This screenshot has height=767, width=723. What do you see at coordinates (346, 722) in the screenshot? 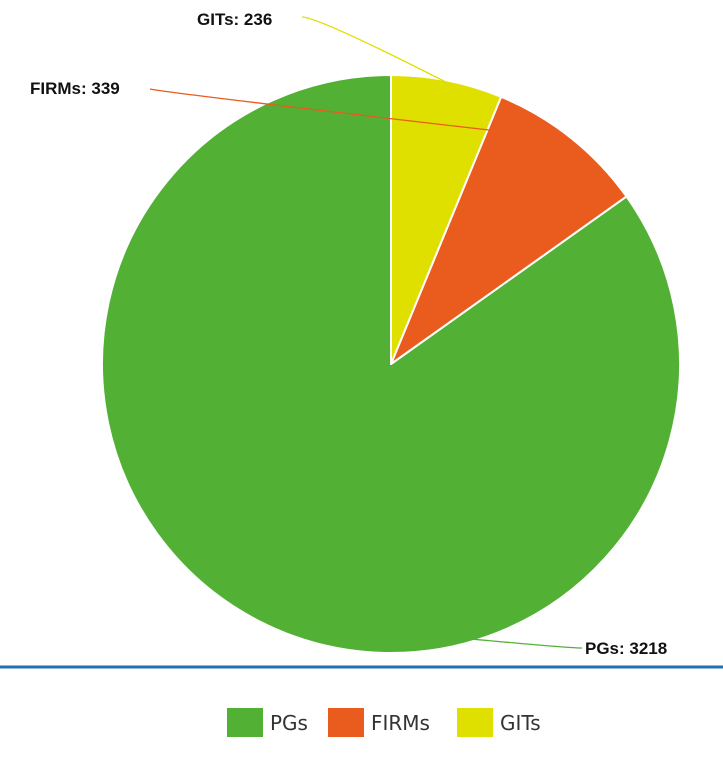
I see `legend-swatch-firms` at bounding box center [346, 722].